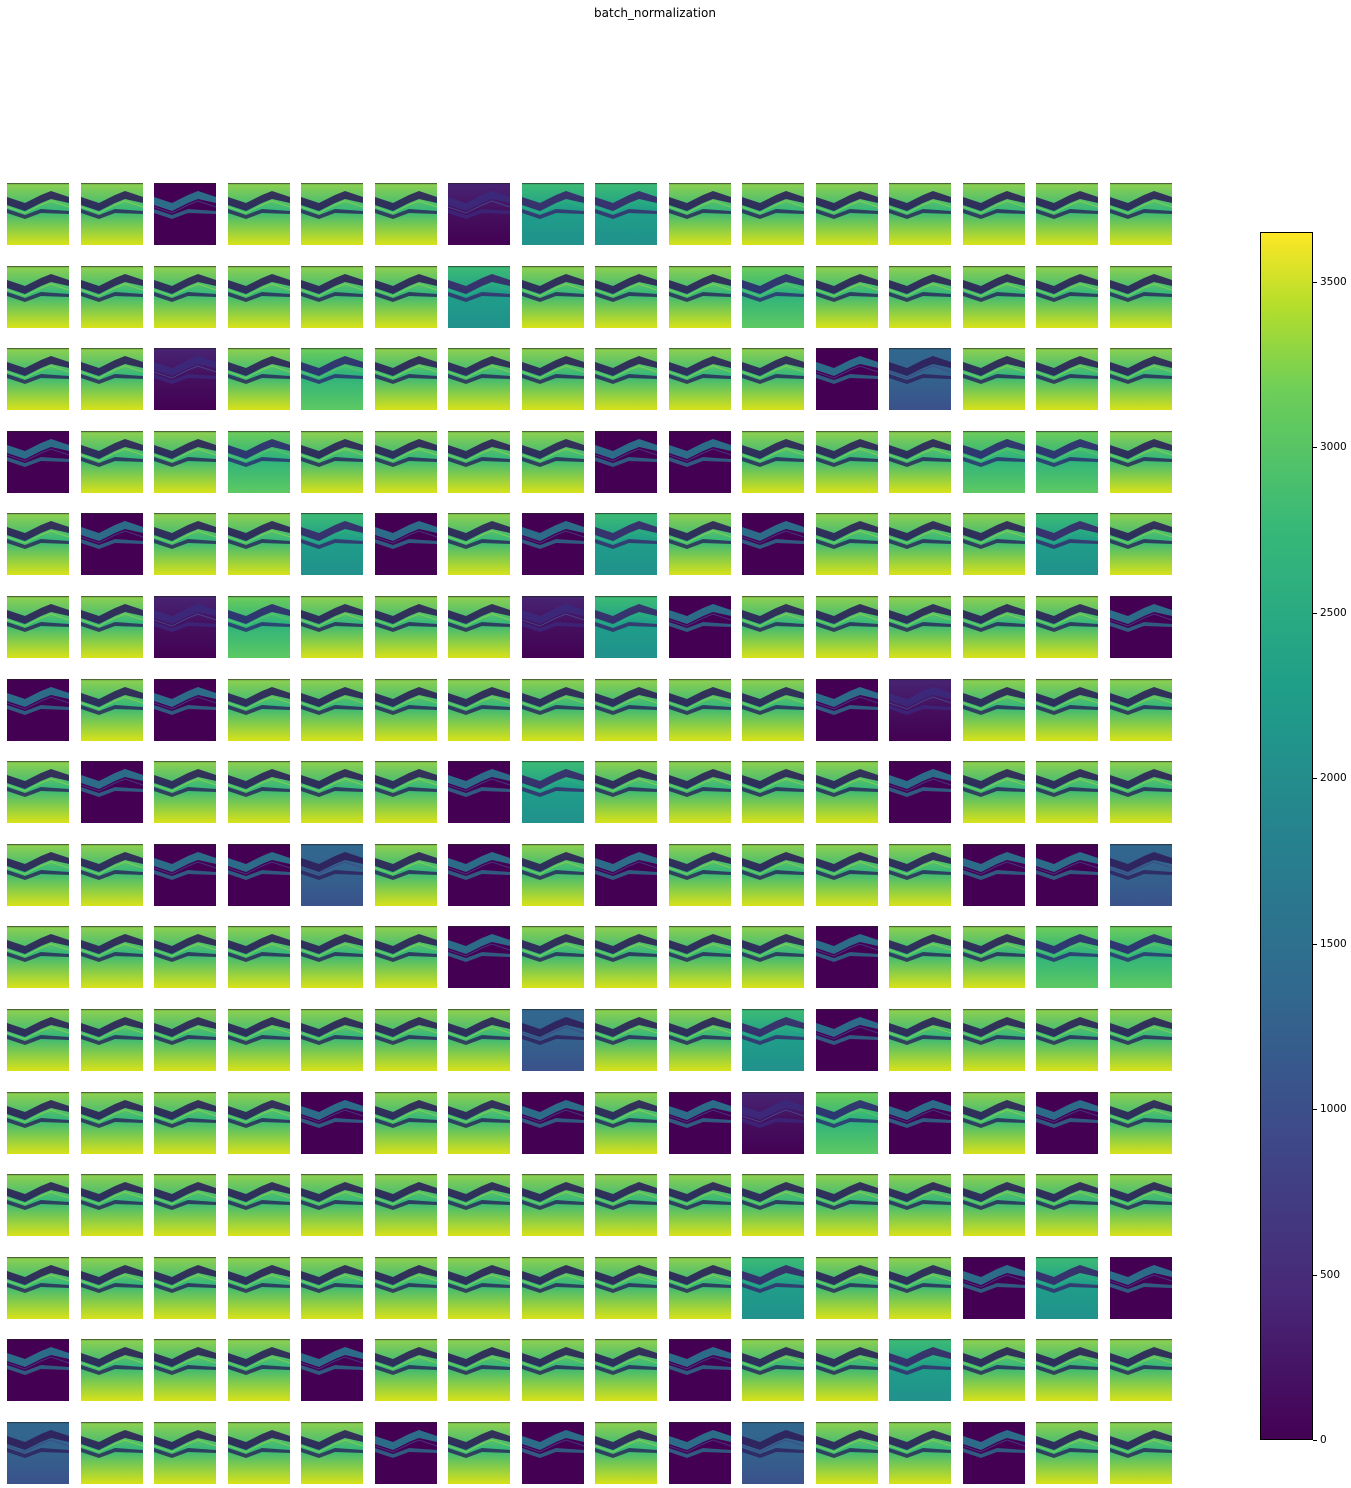  What do you see at coordinates (655, 13) in the screenshot?
I see `figure-title: batch_normalization` at bounding box center [655, 13].